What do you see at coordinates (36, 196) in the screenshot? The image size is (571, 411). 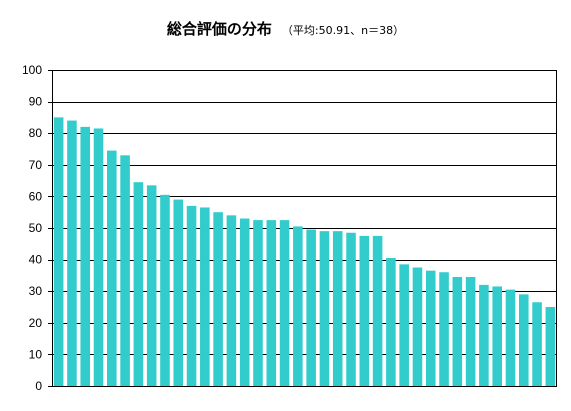 I see `y-tick-label: 60` at bounding box center [36, 196].